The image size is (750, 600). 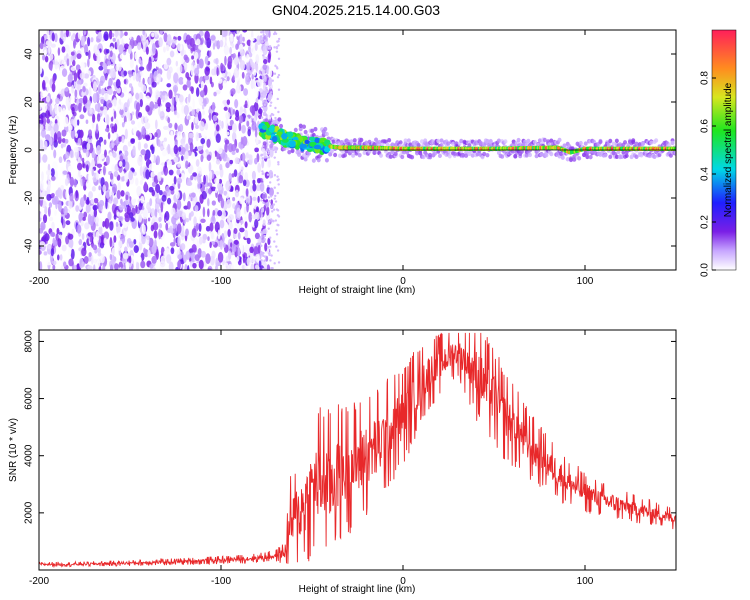 What do you see at coordinates (357, 290) in the screenshot?
I see `spectrogram-x-axis-label: Height of straight line (km)` at bounding box center [357, 290].